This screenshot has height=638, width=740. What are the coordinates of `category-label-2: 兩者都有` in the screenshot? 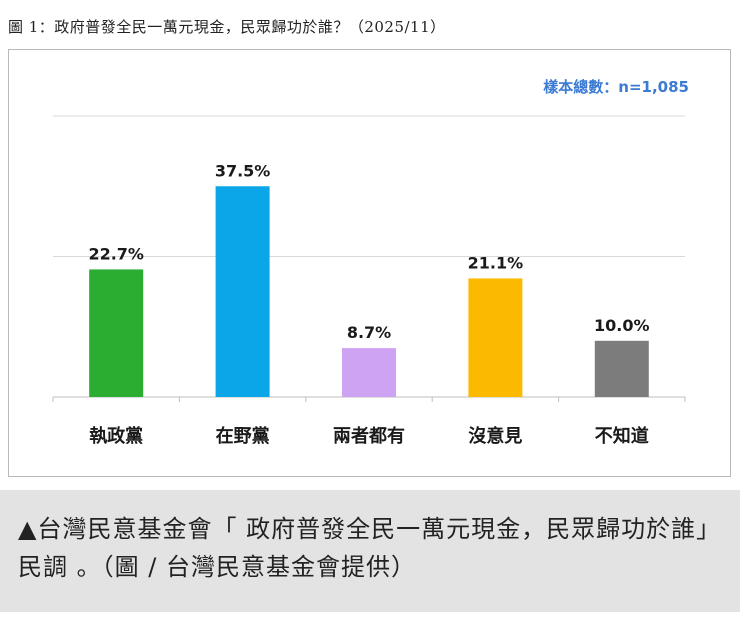 It's located at (369, 436).